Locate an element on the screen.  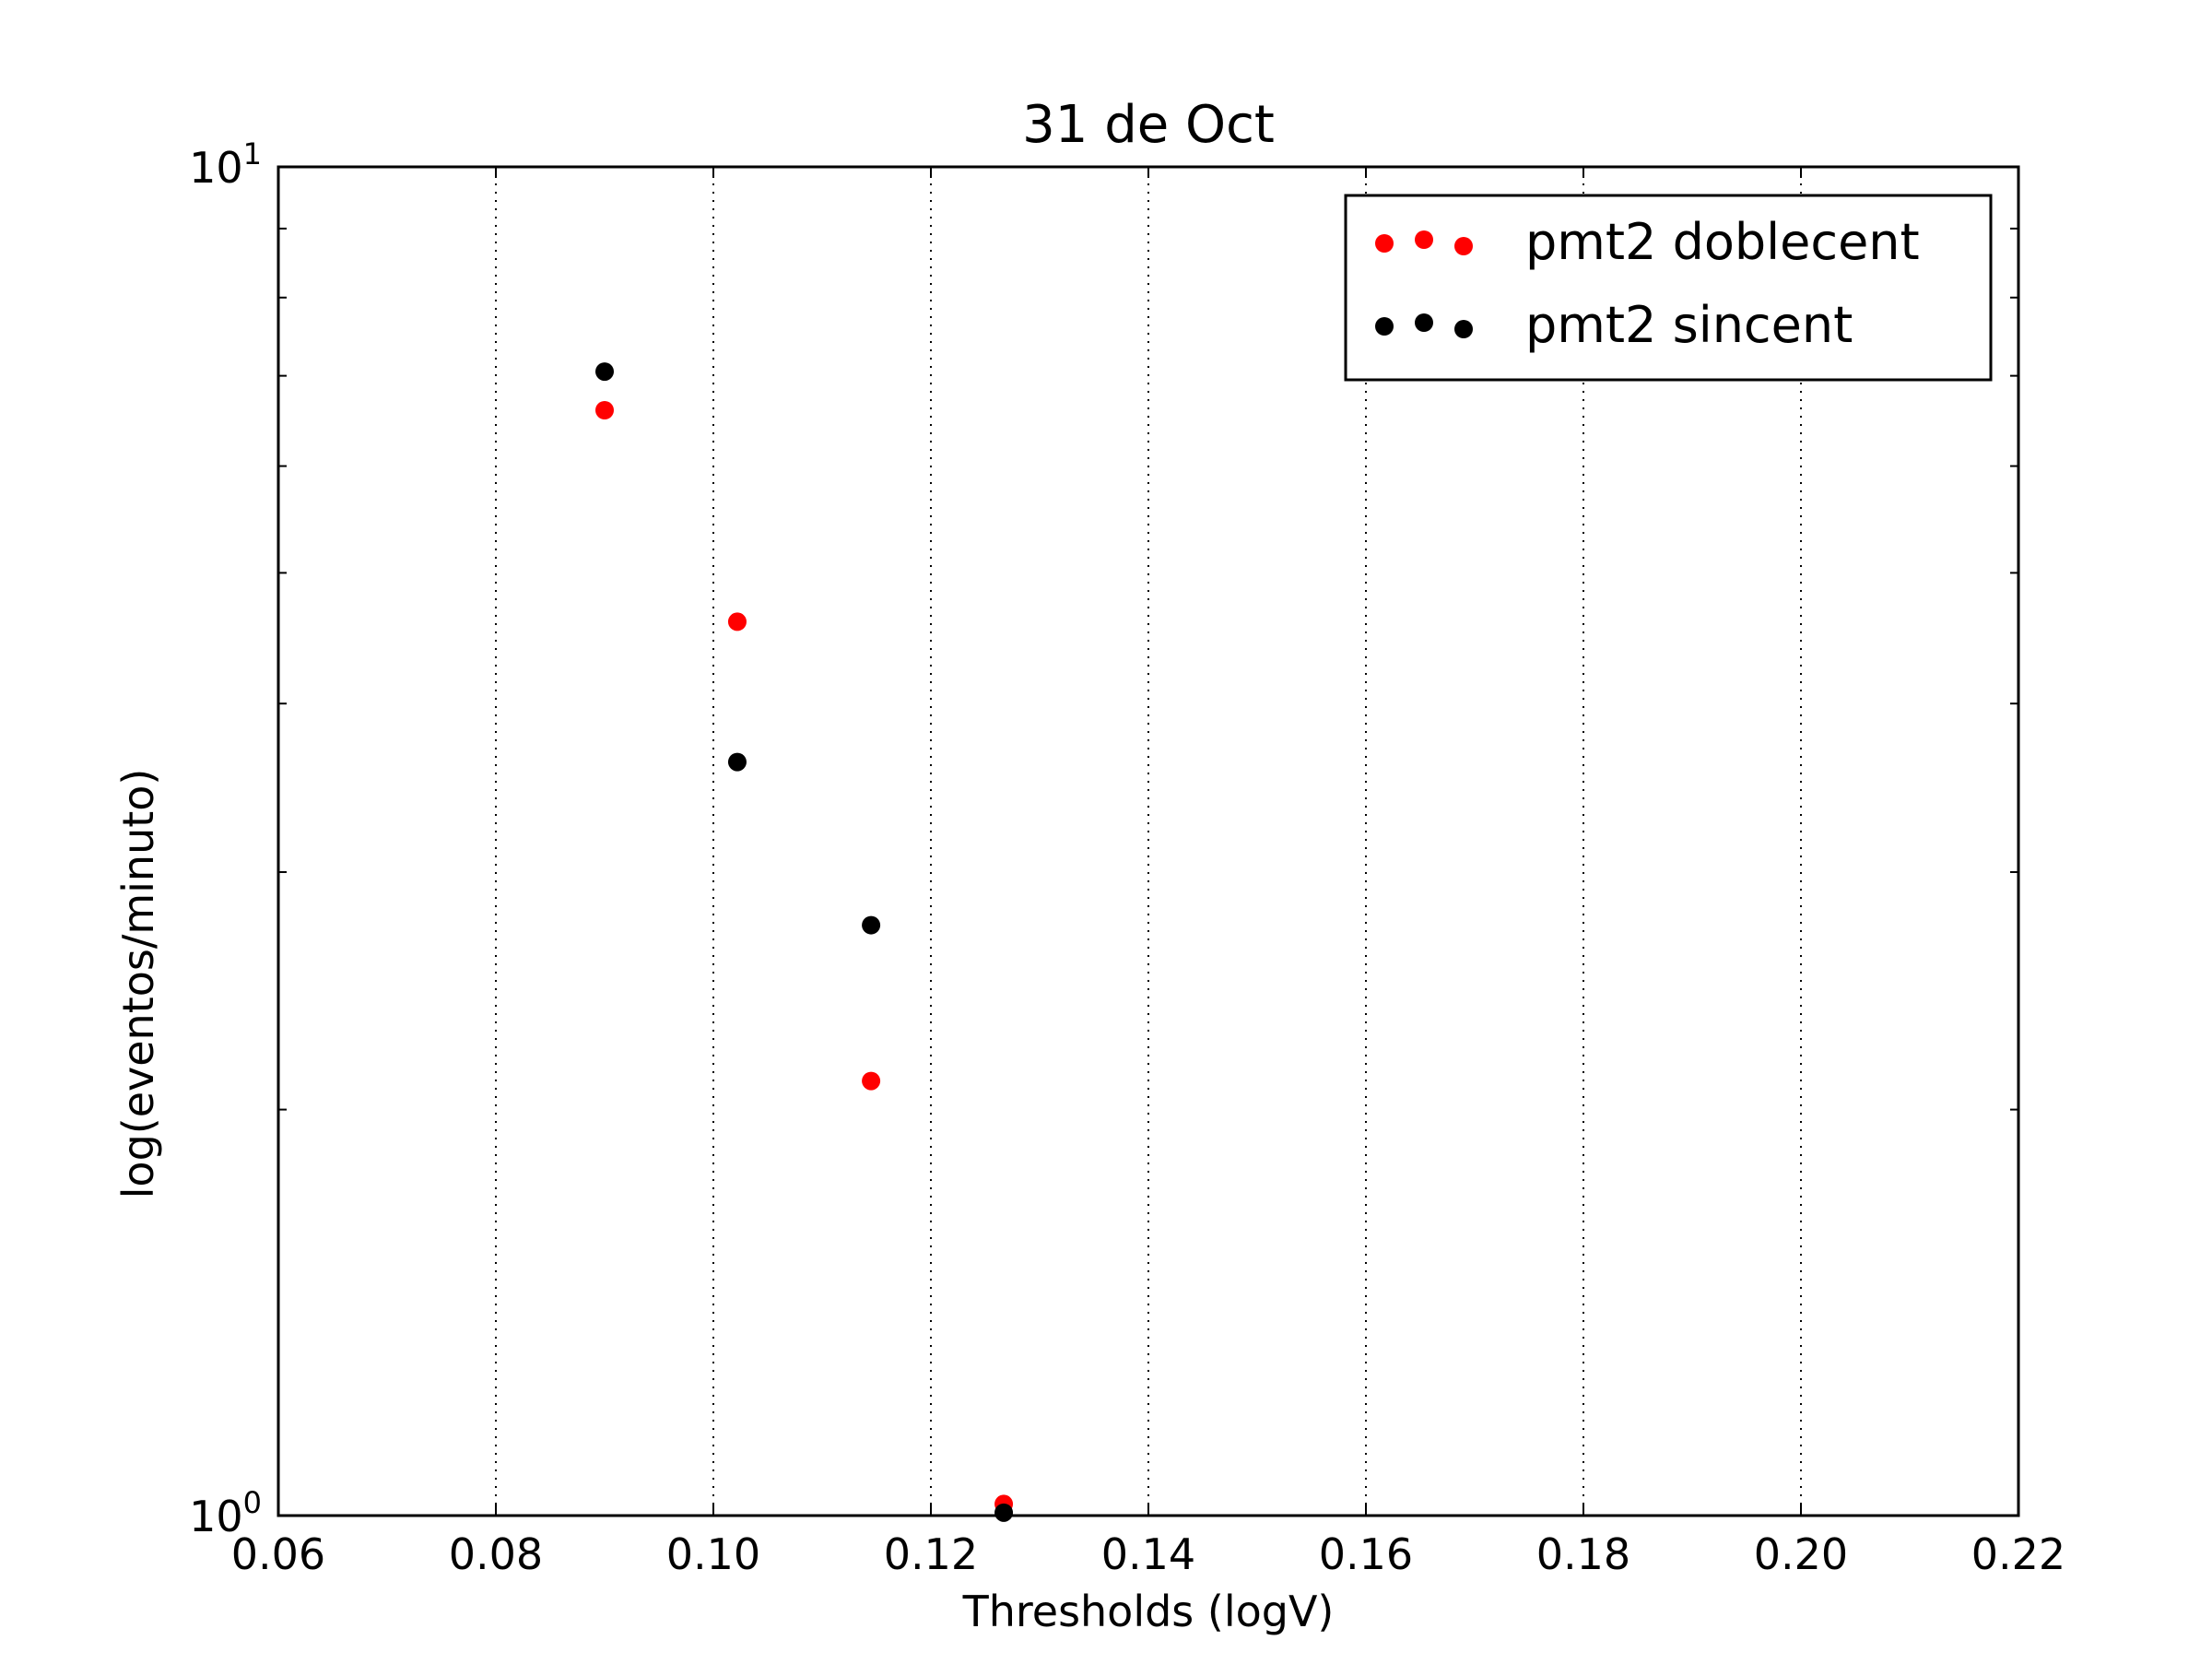
x-tick-label: 0.16 is located at coordinates (1366, 1554).